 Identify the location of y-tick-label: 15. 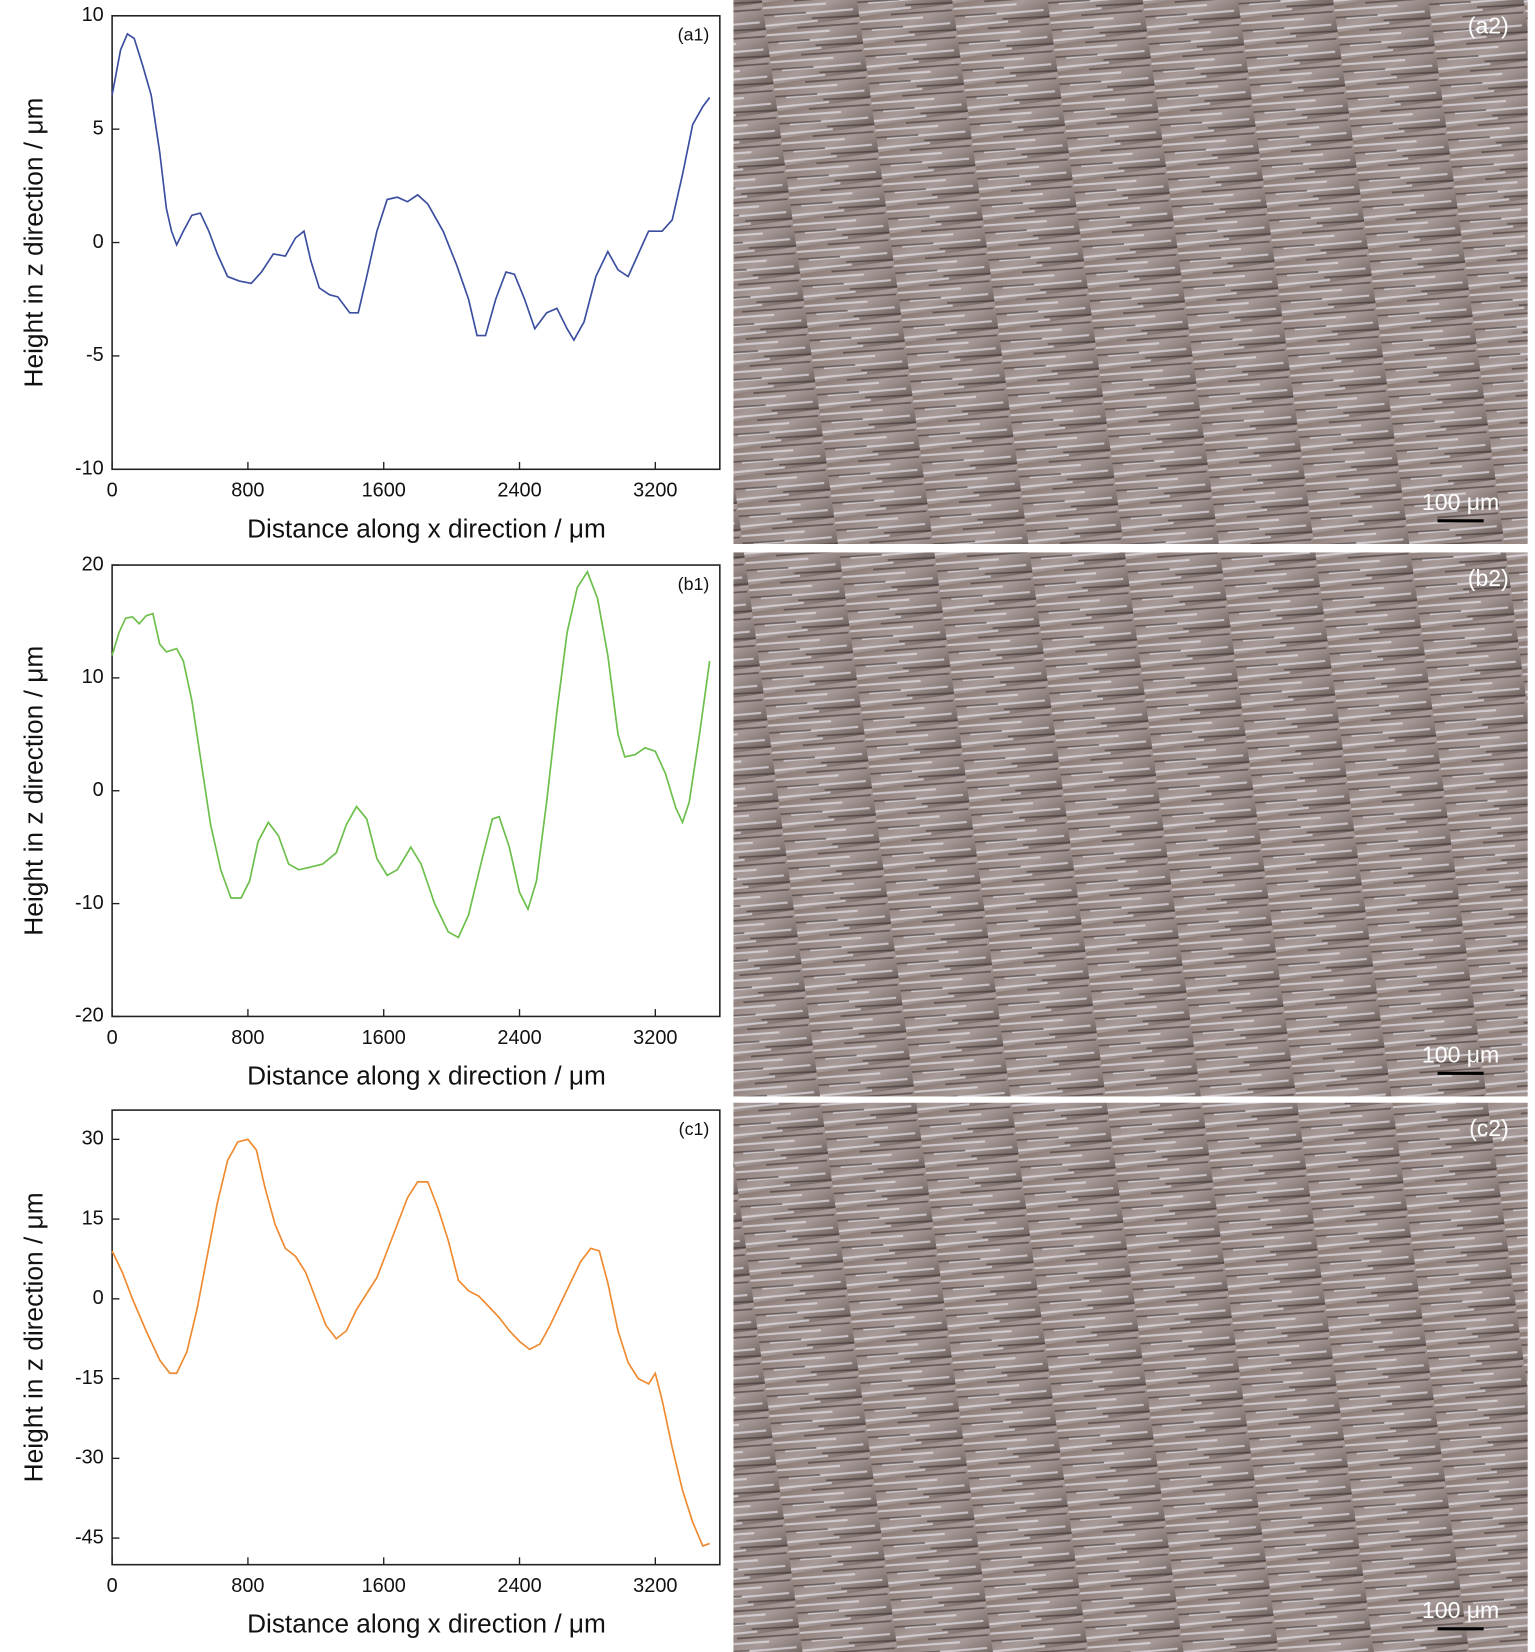
(93, 1218).